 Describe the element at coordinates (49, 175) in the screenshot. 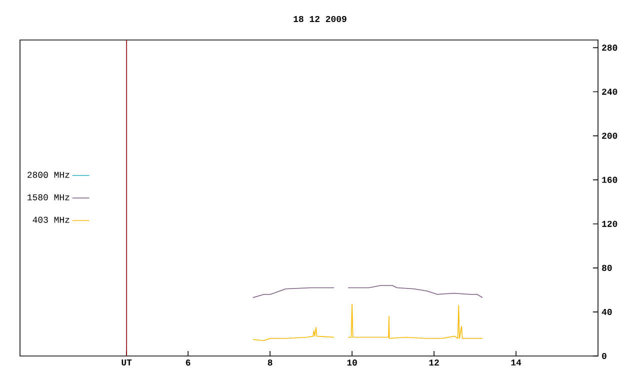

I see `legend-label: 2800 MHz` at that location.